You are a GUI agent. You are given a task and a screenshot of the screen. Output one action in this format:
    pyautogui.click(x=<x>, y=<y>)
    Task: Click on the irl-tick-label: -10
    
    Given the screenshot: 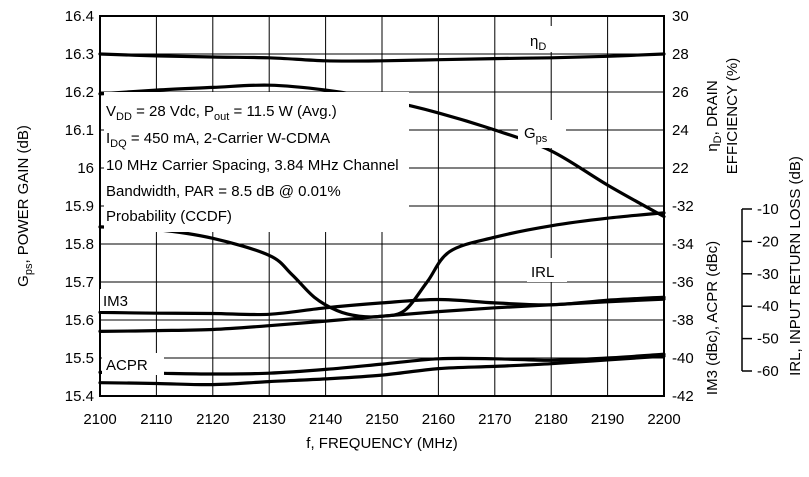 What is the action you would take?
    pyautogui.click(x=768, y=209)
    